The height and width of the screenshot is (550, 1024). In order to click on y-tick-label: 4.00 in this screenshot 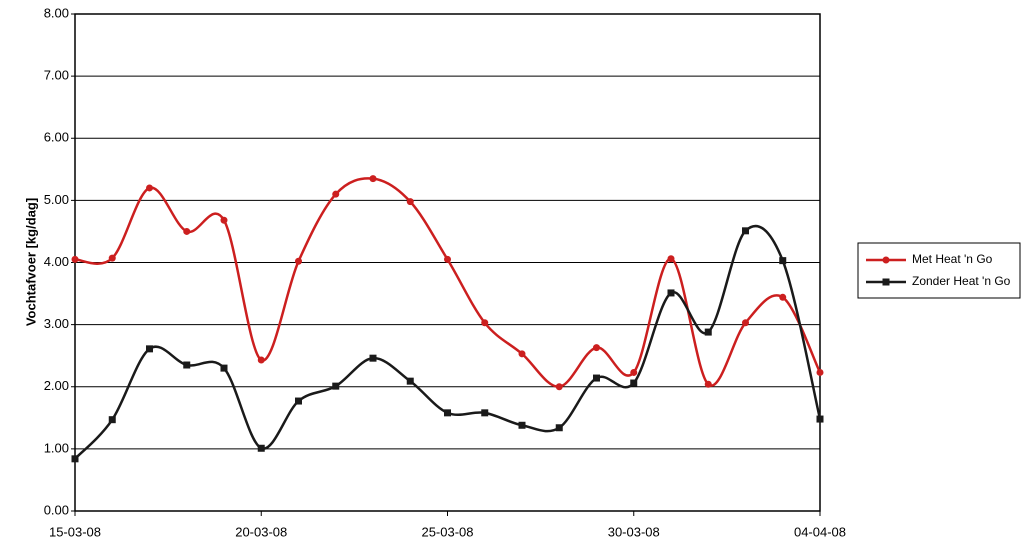, I will do `click(56, 261)`.